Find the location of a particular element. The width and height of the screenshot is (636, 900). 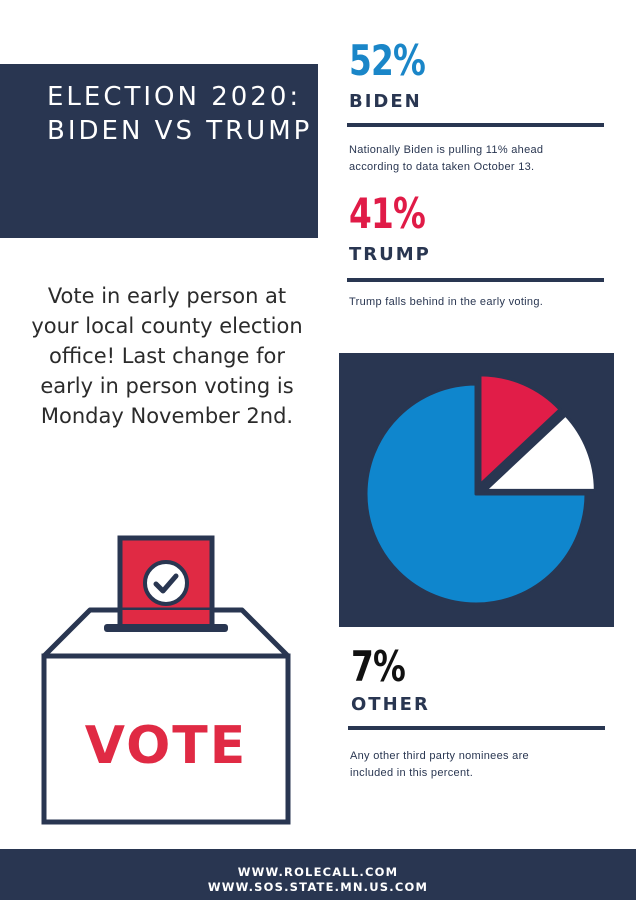

vote-message-line-2: your local county election is located at coordinates (167, 326).